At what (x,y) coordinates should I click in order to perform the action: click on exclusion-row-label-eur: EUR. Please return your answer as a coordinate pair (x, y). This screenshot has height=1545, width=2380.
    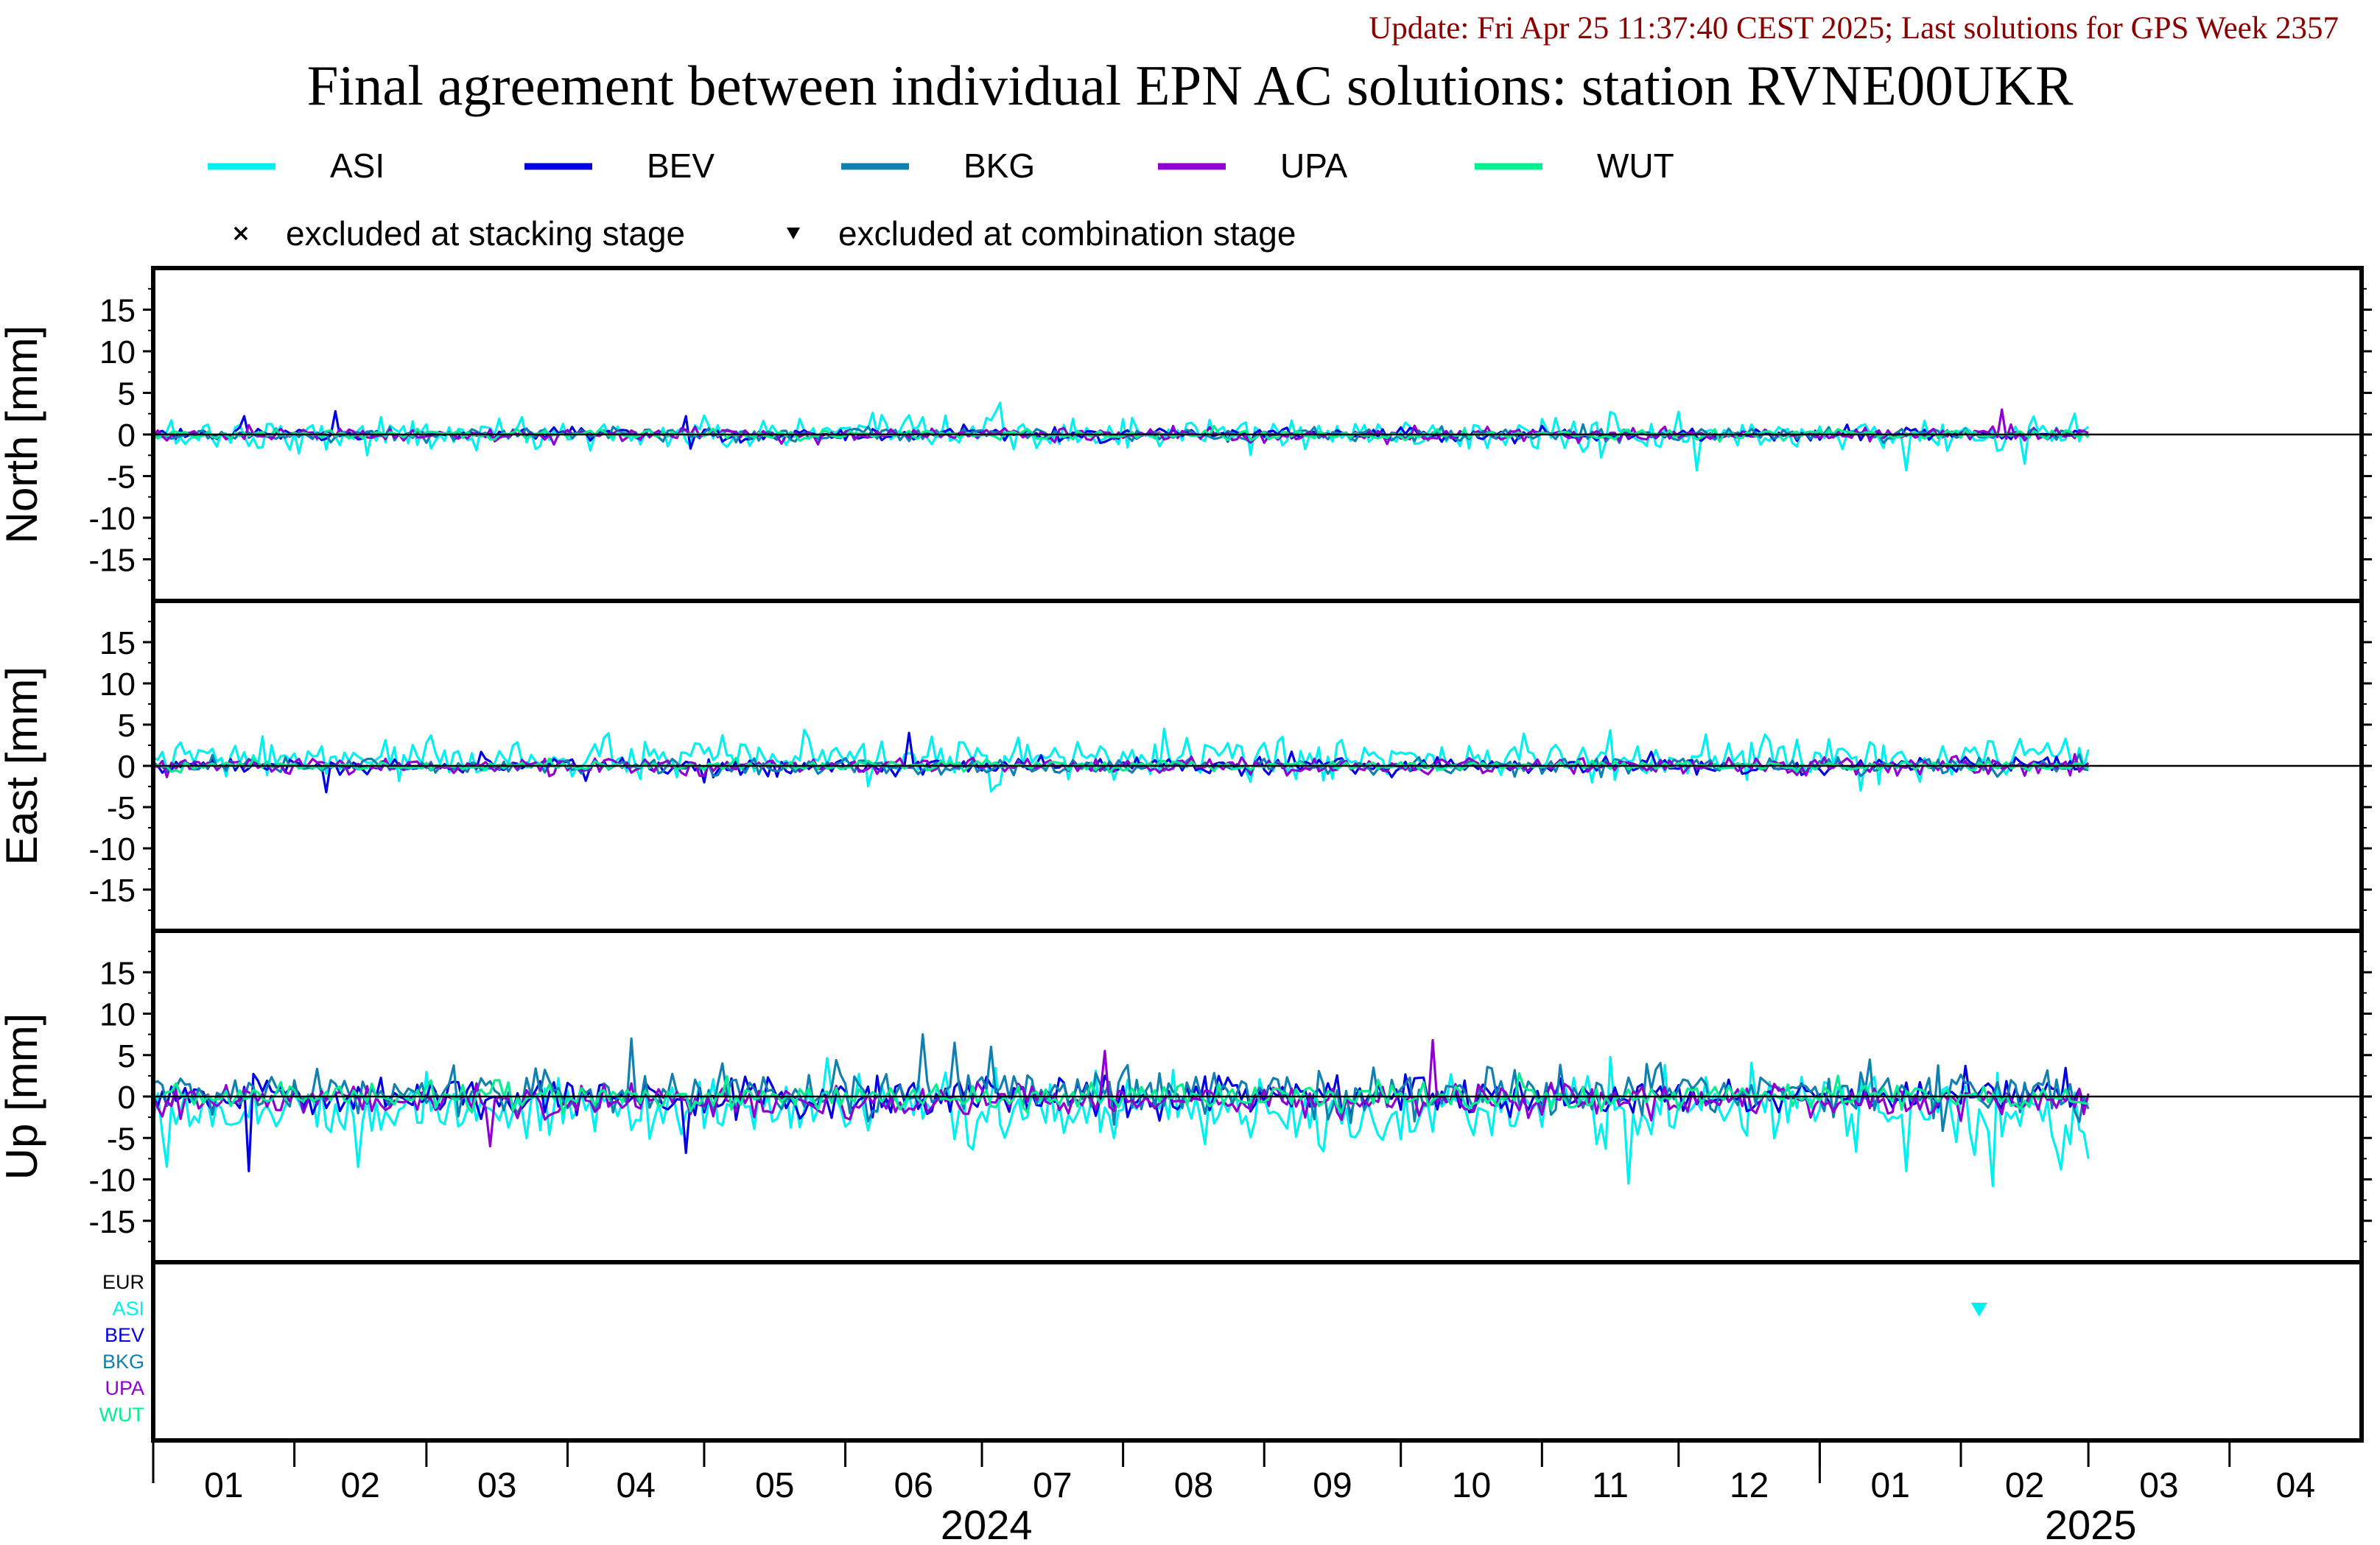
    Looking at the image, I should click on (123, 1282).